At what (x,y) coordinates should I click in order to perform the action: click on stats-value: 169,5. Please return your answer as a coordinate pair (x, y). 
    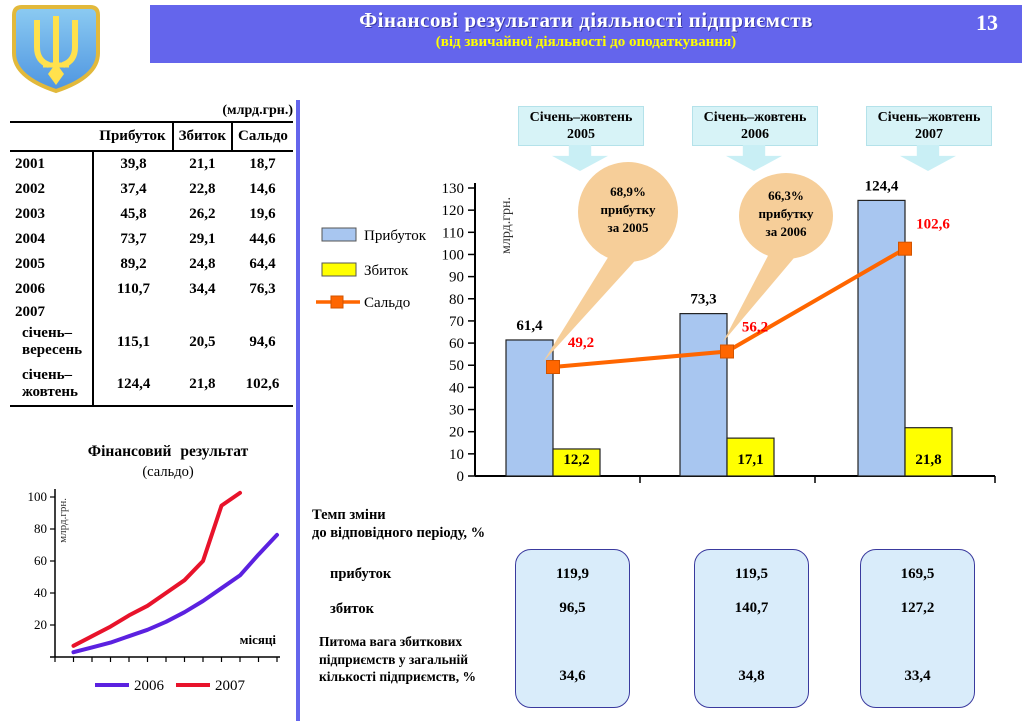
    Looking at the image, I should click on (917, 574).